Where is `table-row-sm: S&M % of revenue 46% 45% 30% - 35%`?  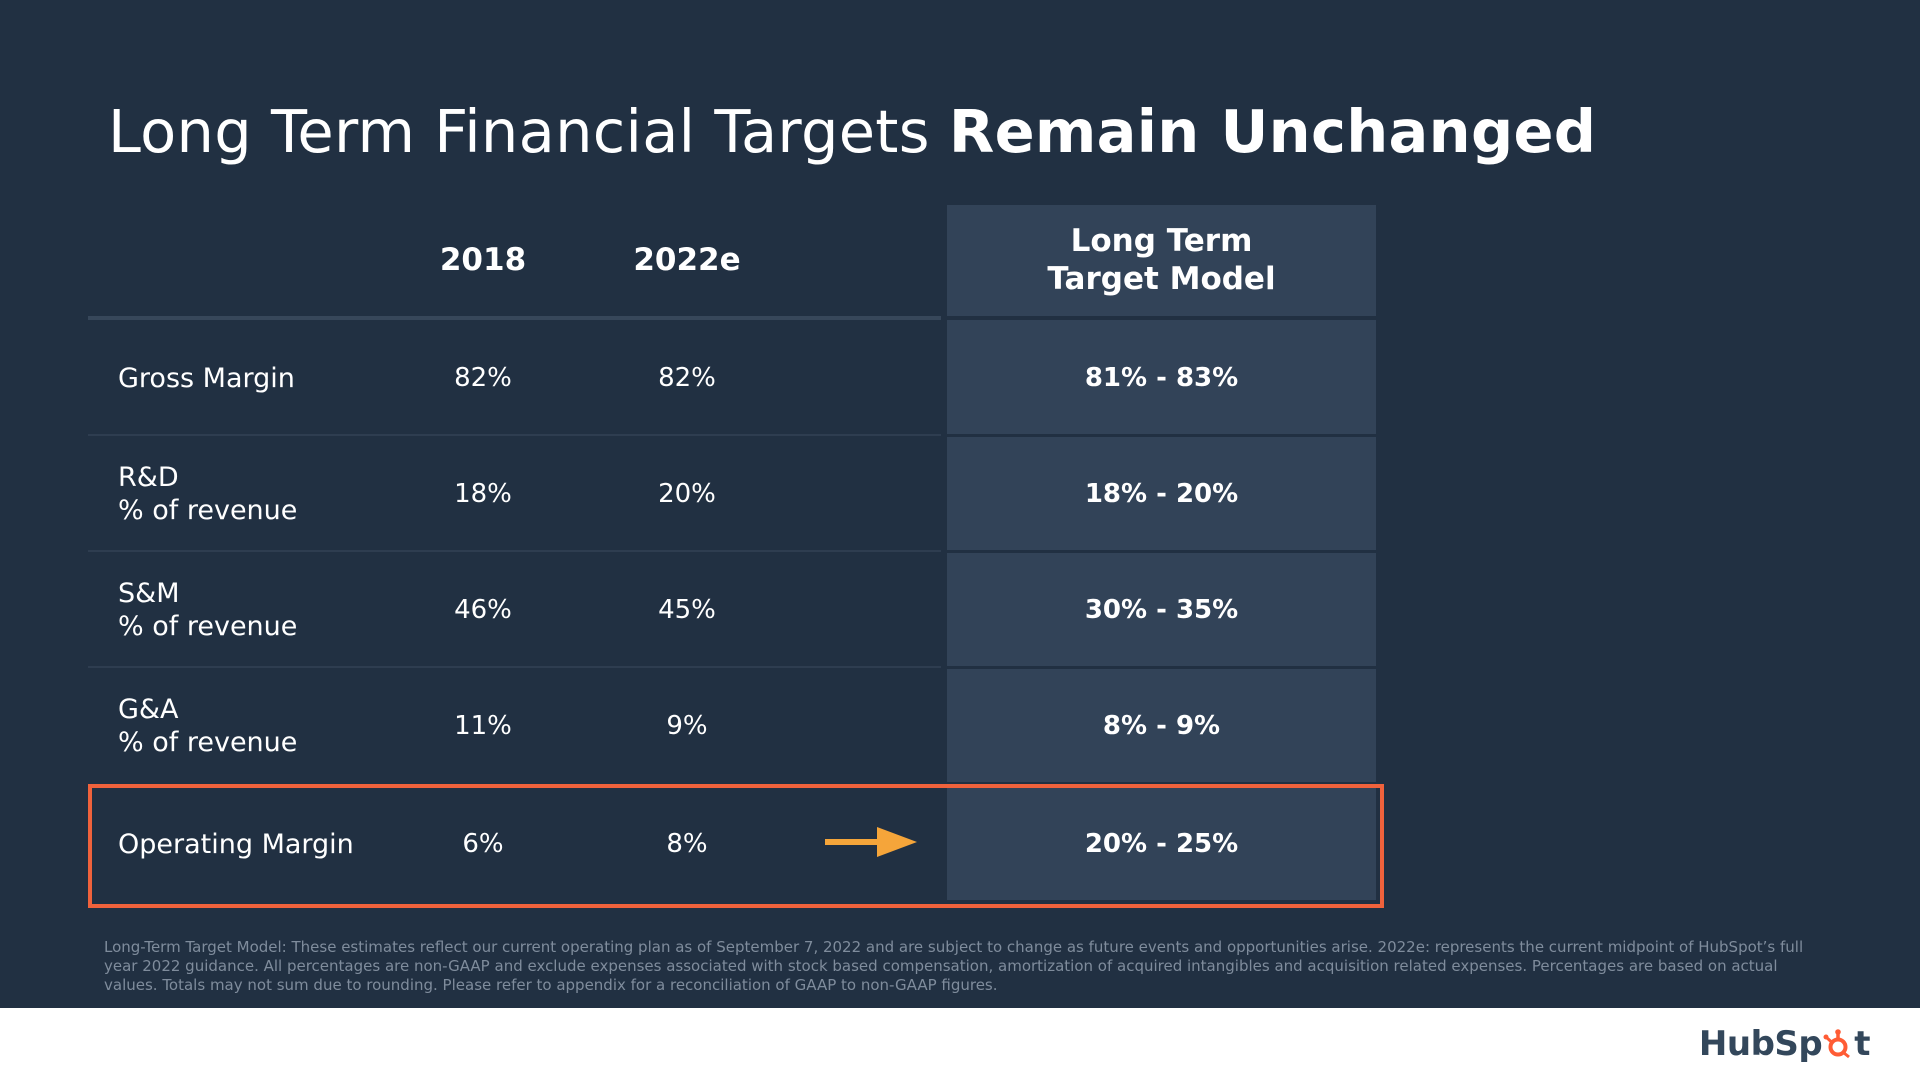
table-row-sm: S&M % of revenue 46% 45% 30% - 35% is located at coordinates (735, 610).